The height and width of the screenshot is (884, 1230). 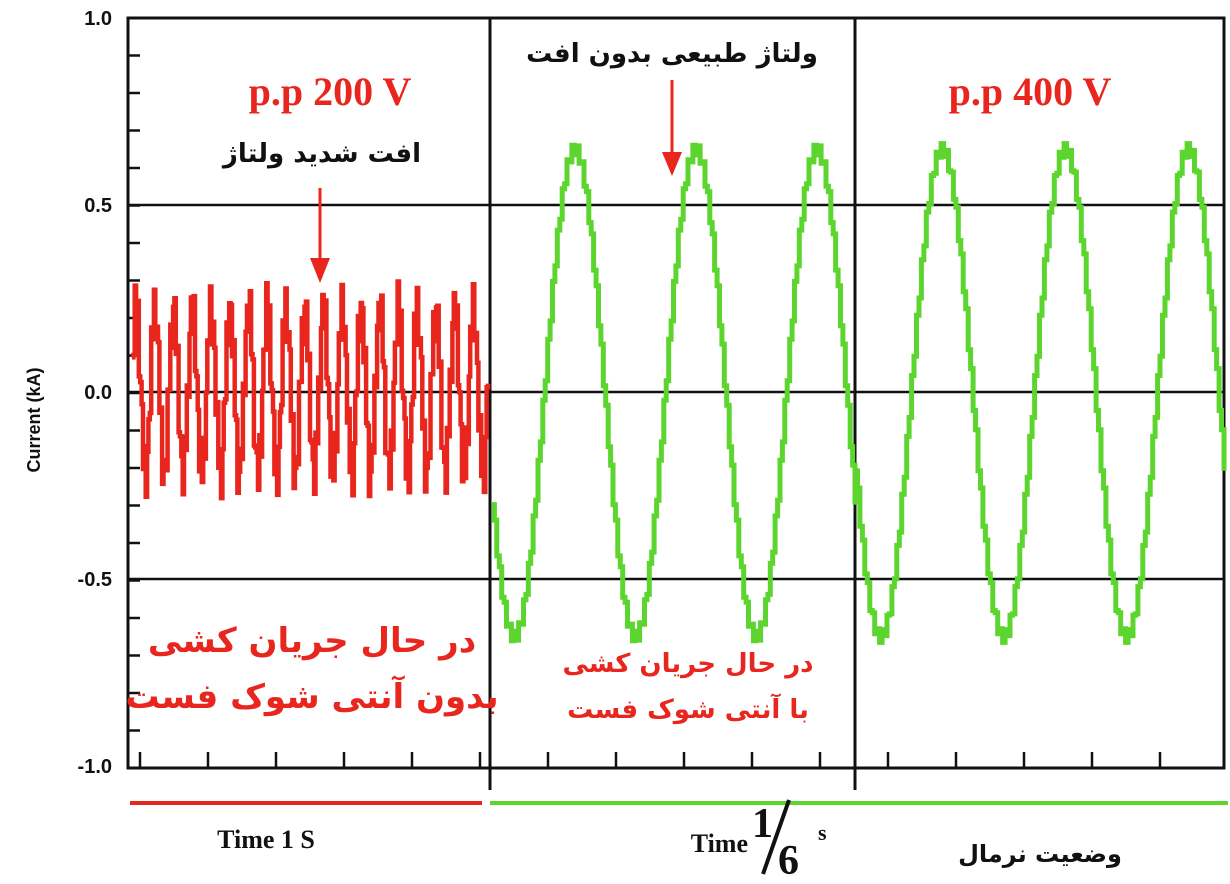 What do you see at coordinates (34, 419) in the screenshot?
I see `y-axis-label: Current (kA)` at bounding box center [34, 419].